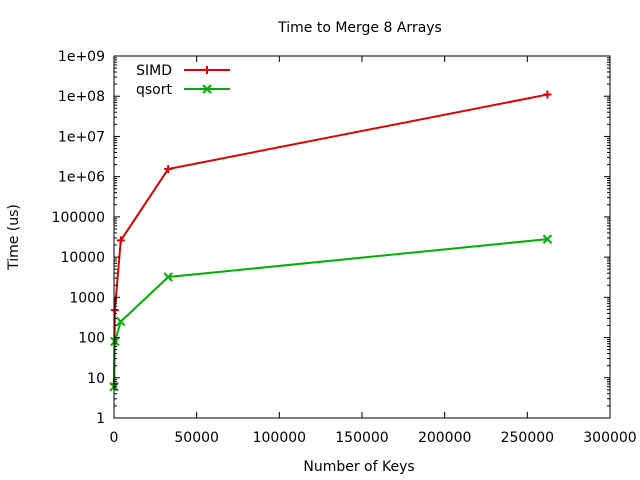 The image size is (640, 480). I want to click on x-tick-label: 100000, so click(279, 438).